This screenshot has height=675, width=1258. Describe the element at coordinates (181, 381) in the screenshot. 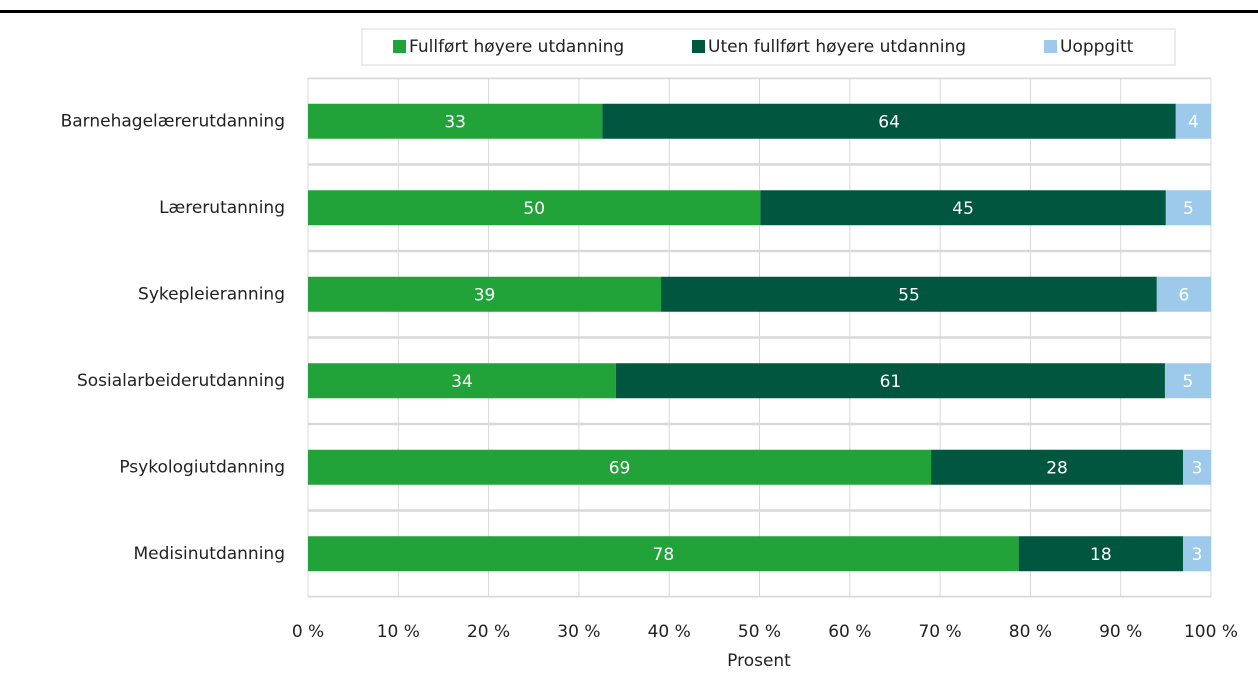

I see `y-tick-label: Sosialarbeiderutdanning` at that location.